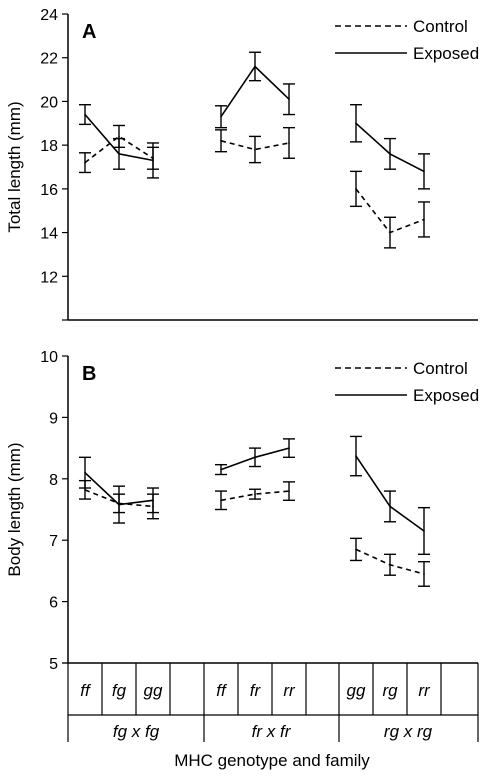  I want to click on y-tick-label: 16, so click(49, 190).